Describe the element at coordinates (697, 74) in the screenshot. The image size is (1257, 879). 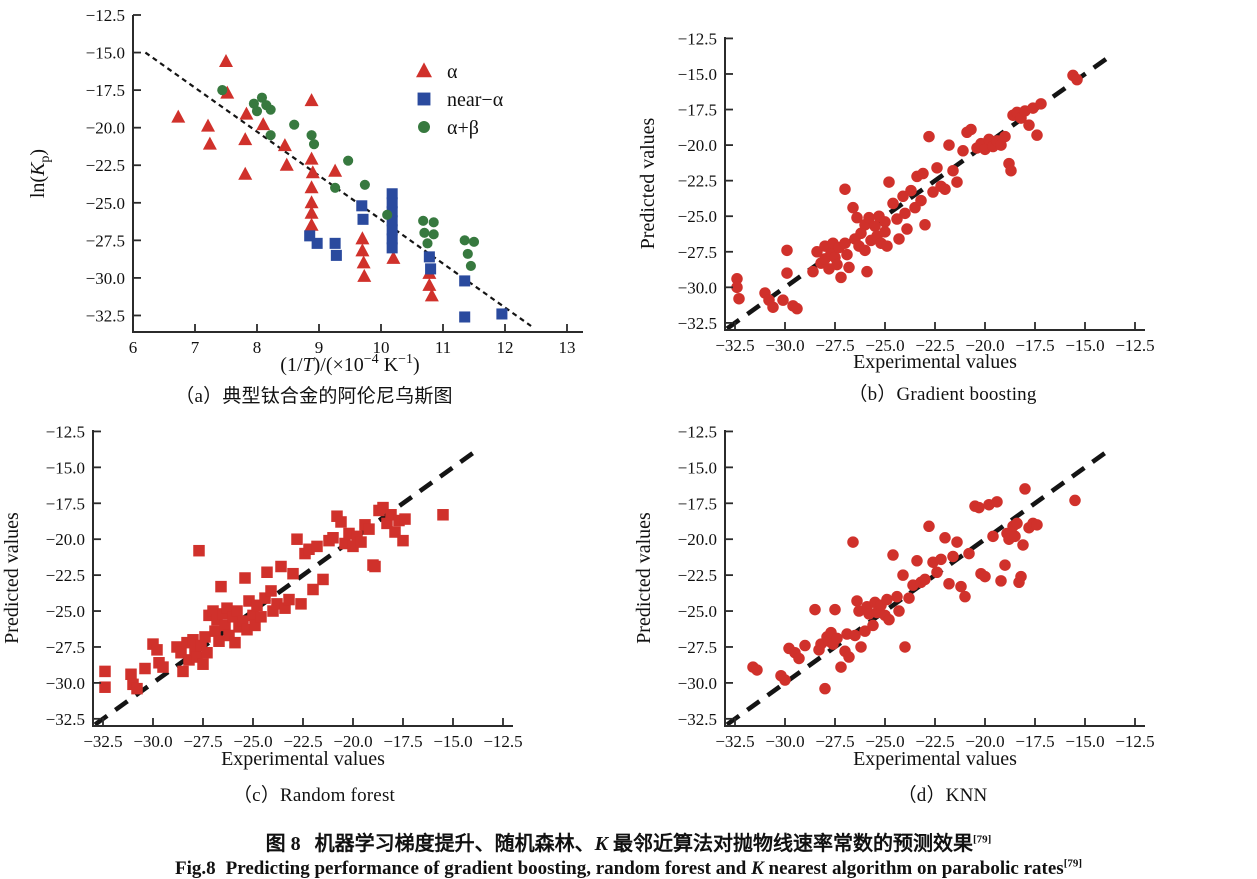
I see `y-tick-label: −15.0` at that location.